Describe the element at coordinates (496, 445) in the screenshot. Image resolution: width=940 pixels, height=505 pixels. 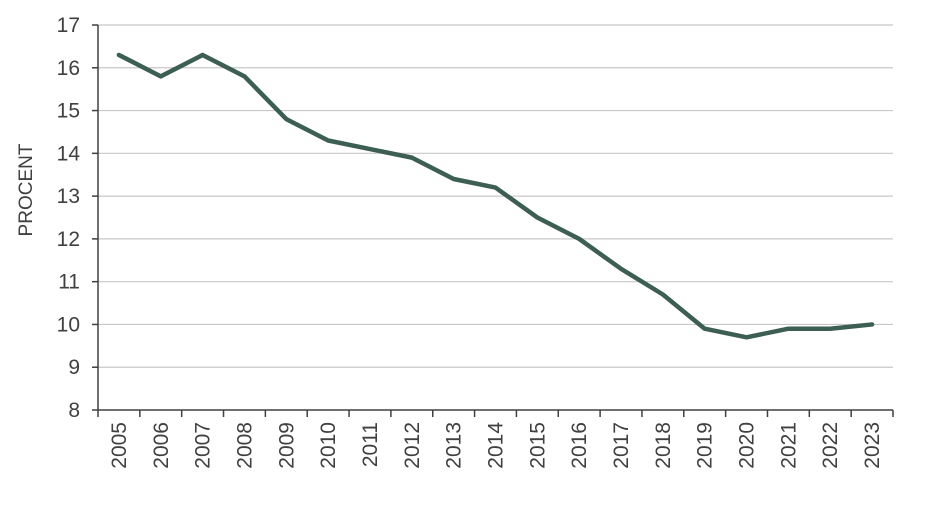
I see `x-tick-label: 2014` at that location.